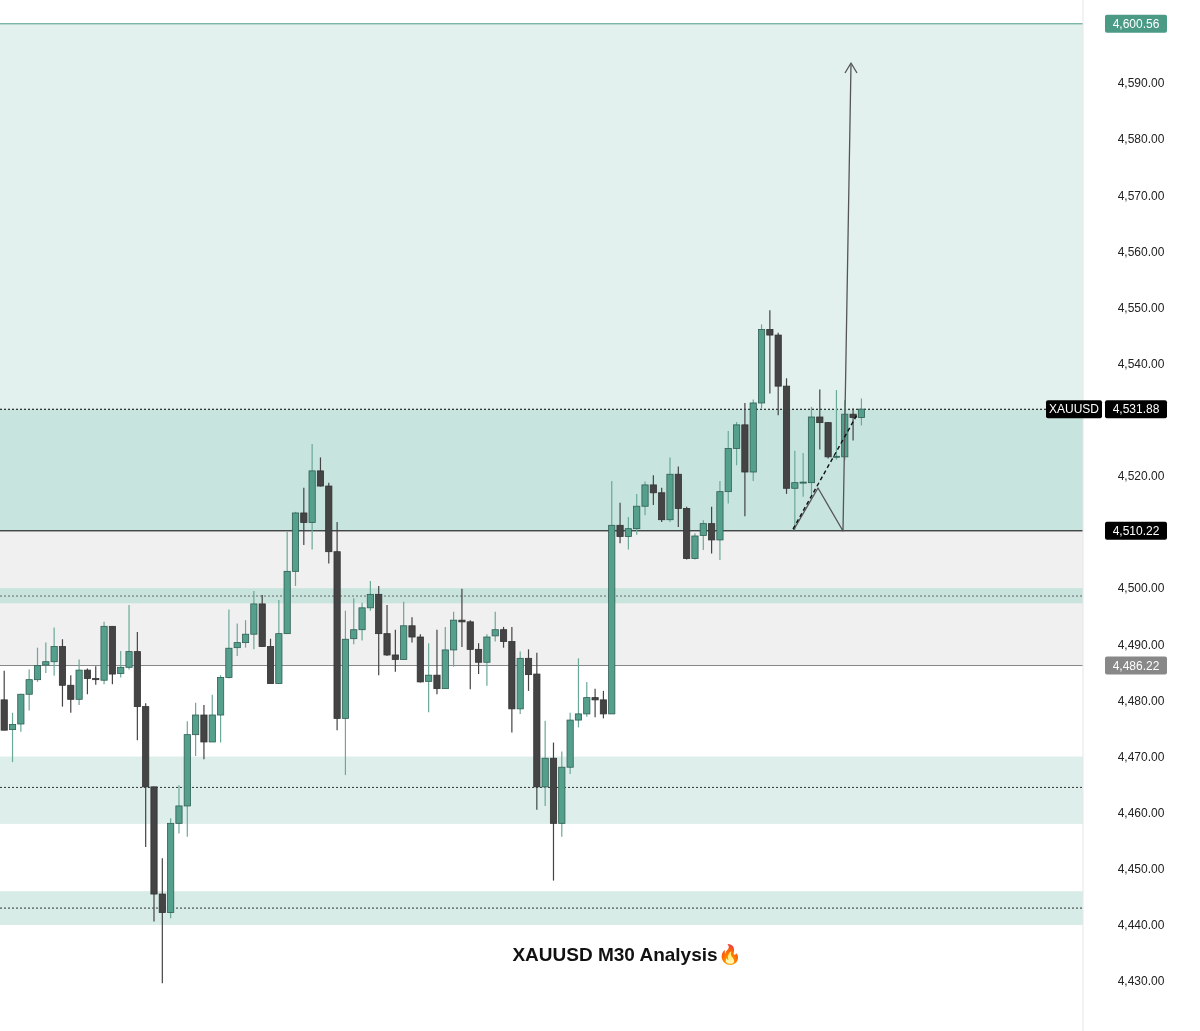 Image resolution: width=1200 pixels, height=1031 pixels. I want to click on annotation: XAUUSD, so click(1074, 409).